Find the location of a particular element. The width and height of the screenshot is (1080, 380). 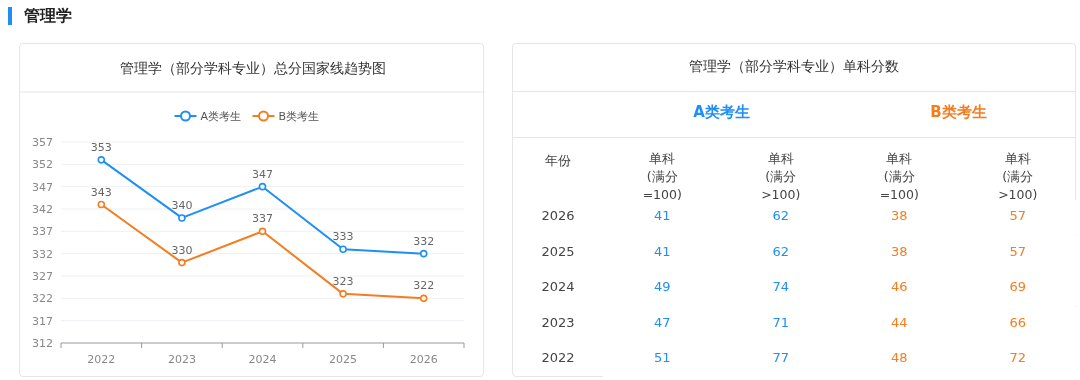

y-tick-label: 357 is located at coordinates (42, 142).